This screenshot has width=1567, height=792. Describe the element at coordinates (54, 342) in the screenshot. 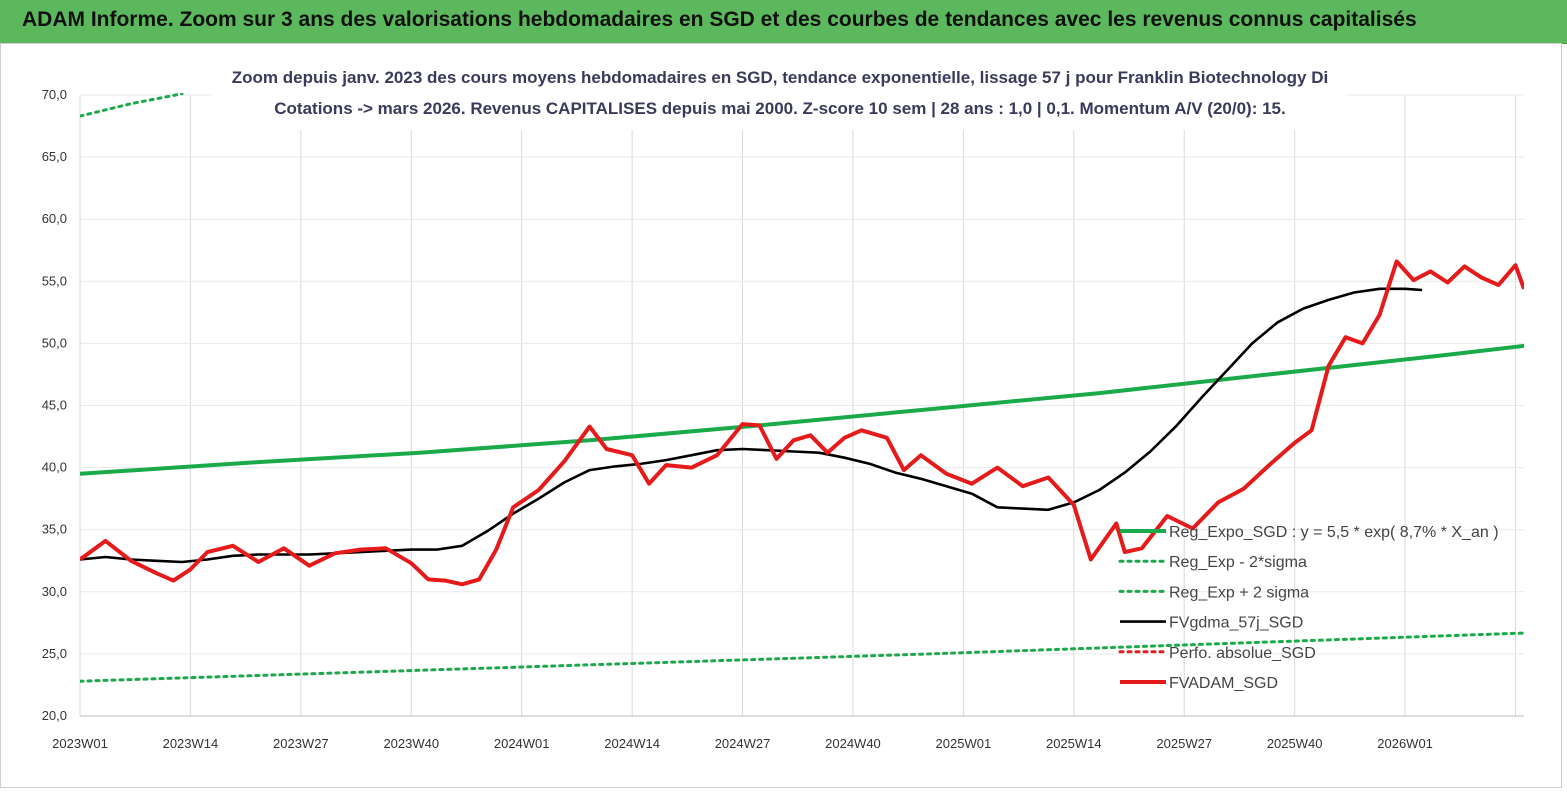

I see `y-tick-label: 50,0` at that location.